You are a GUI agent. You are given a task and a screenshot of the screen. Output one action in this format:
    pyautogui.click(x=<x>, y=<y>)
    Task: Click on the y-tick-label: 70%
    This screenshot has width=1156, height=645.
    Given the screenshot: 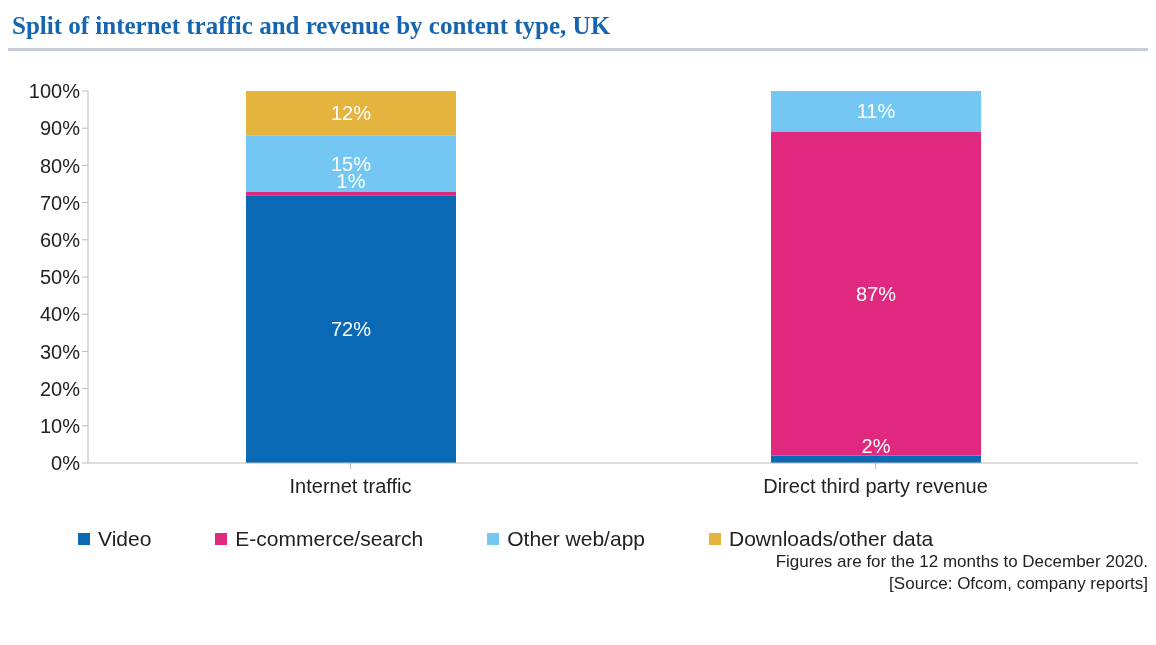 What is the action you would take?
    pyautogui.click(x=60, y=202)
    